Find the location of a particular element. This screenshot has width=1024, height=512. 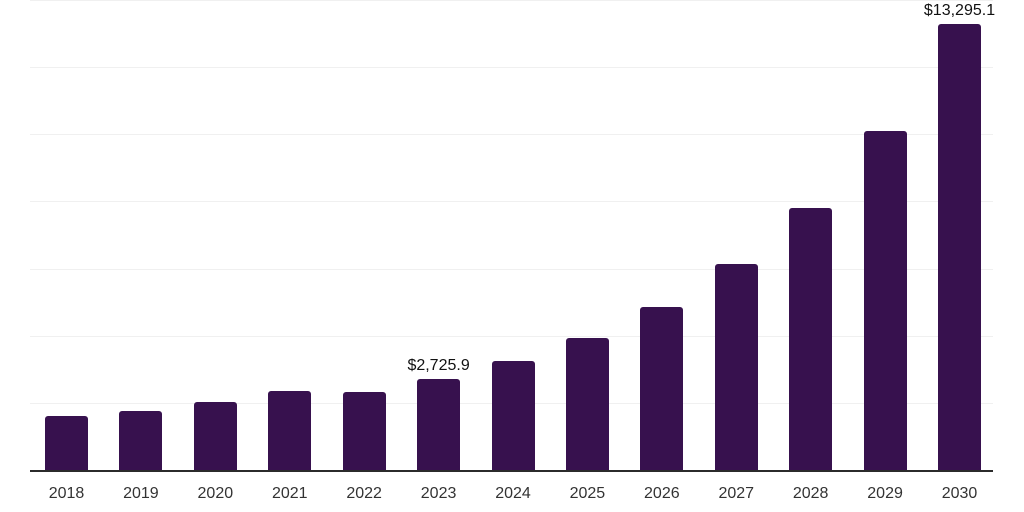

bar-2022 is located at coordinates (364, 430).